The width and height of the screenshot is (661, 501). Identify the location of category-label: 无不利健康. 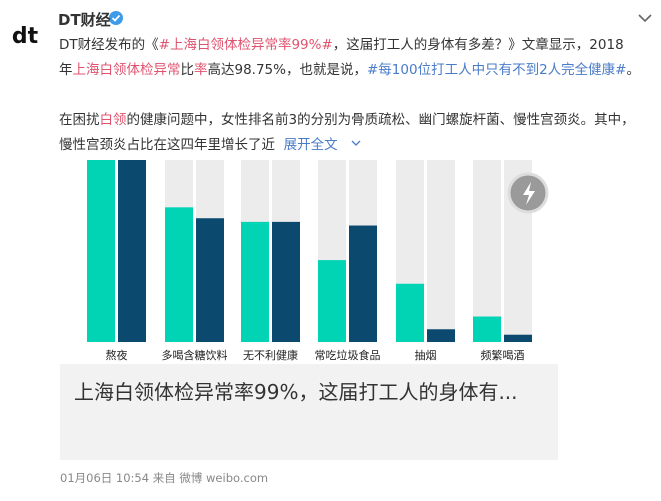
(270, 355).